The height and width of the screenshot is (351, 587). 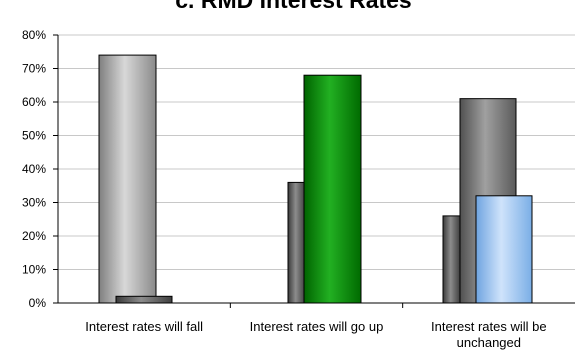 What do you see at coordinates (489, 342) in the screenshot?
I see `x-category-label: unchanged` at bounding box center [489, 342].